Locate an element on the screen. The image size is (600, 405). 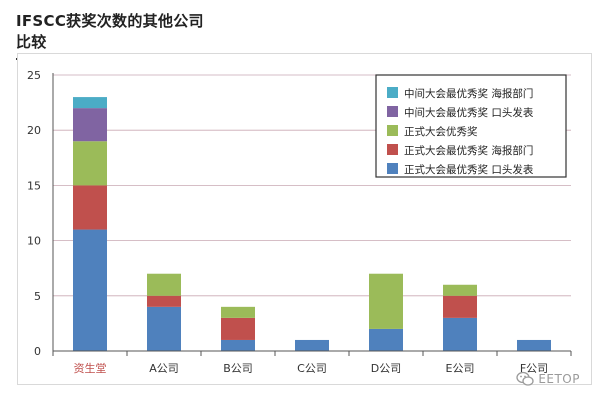
legend-label: 正式大会优秀奖 is located at coordinates (441, 131).